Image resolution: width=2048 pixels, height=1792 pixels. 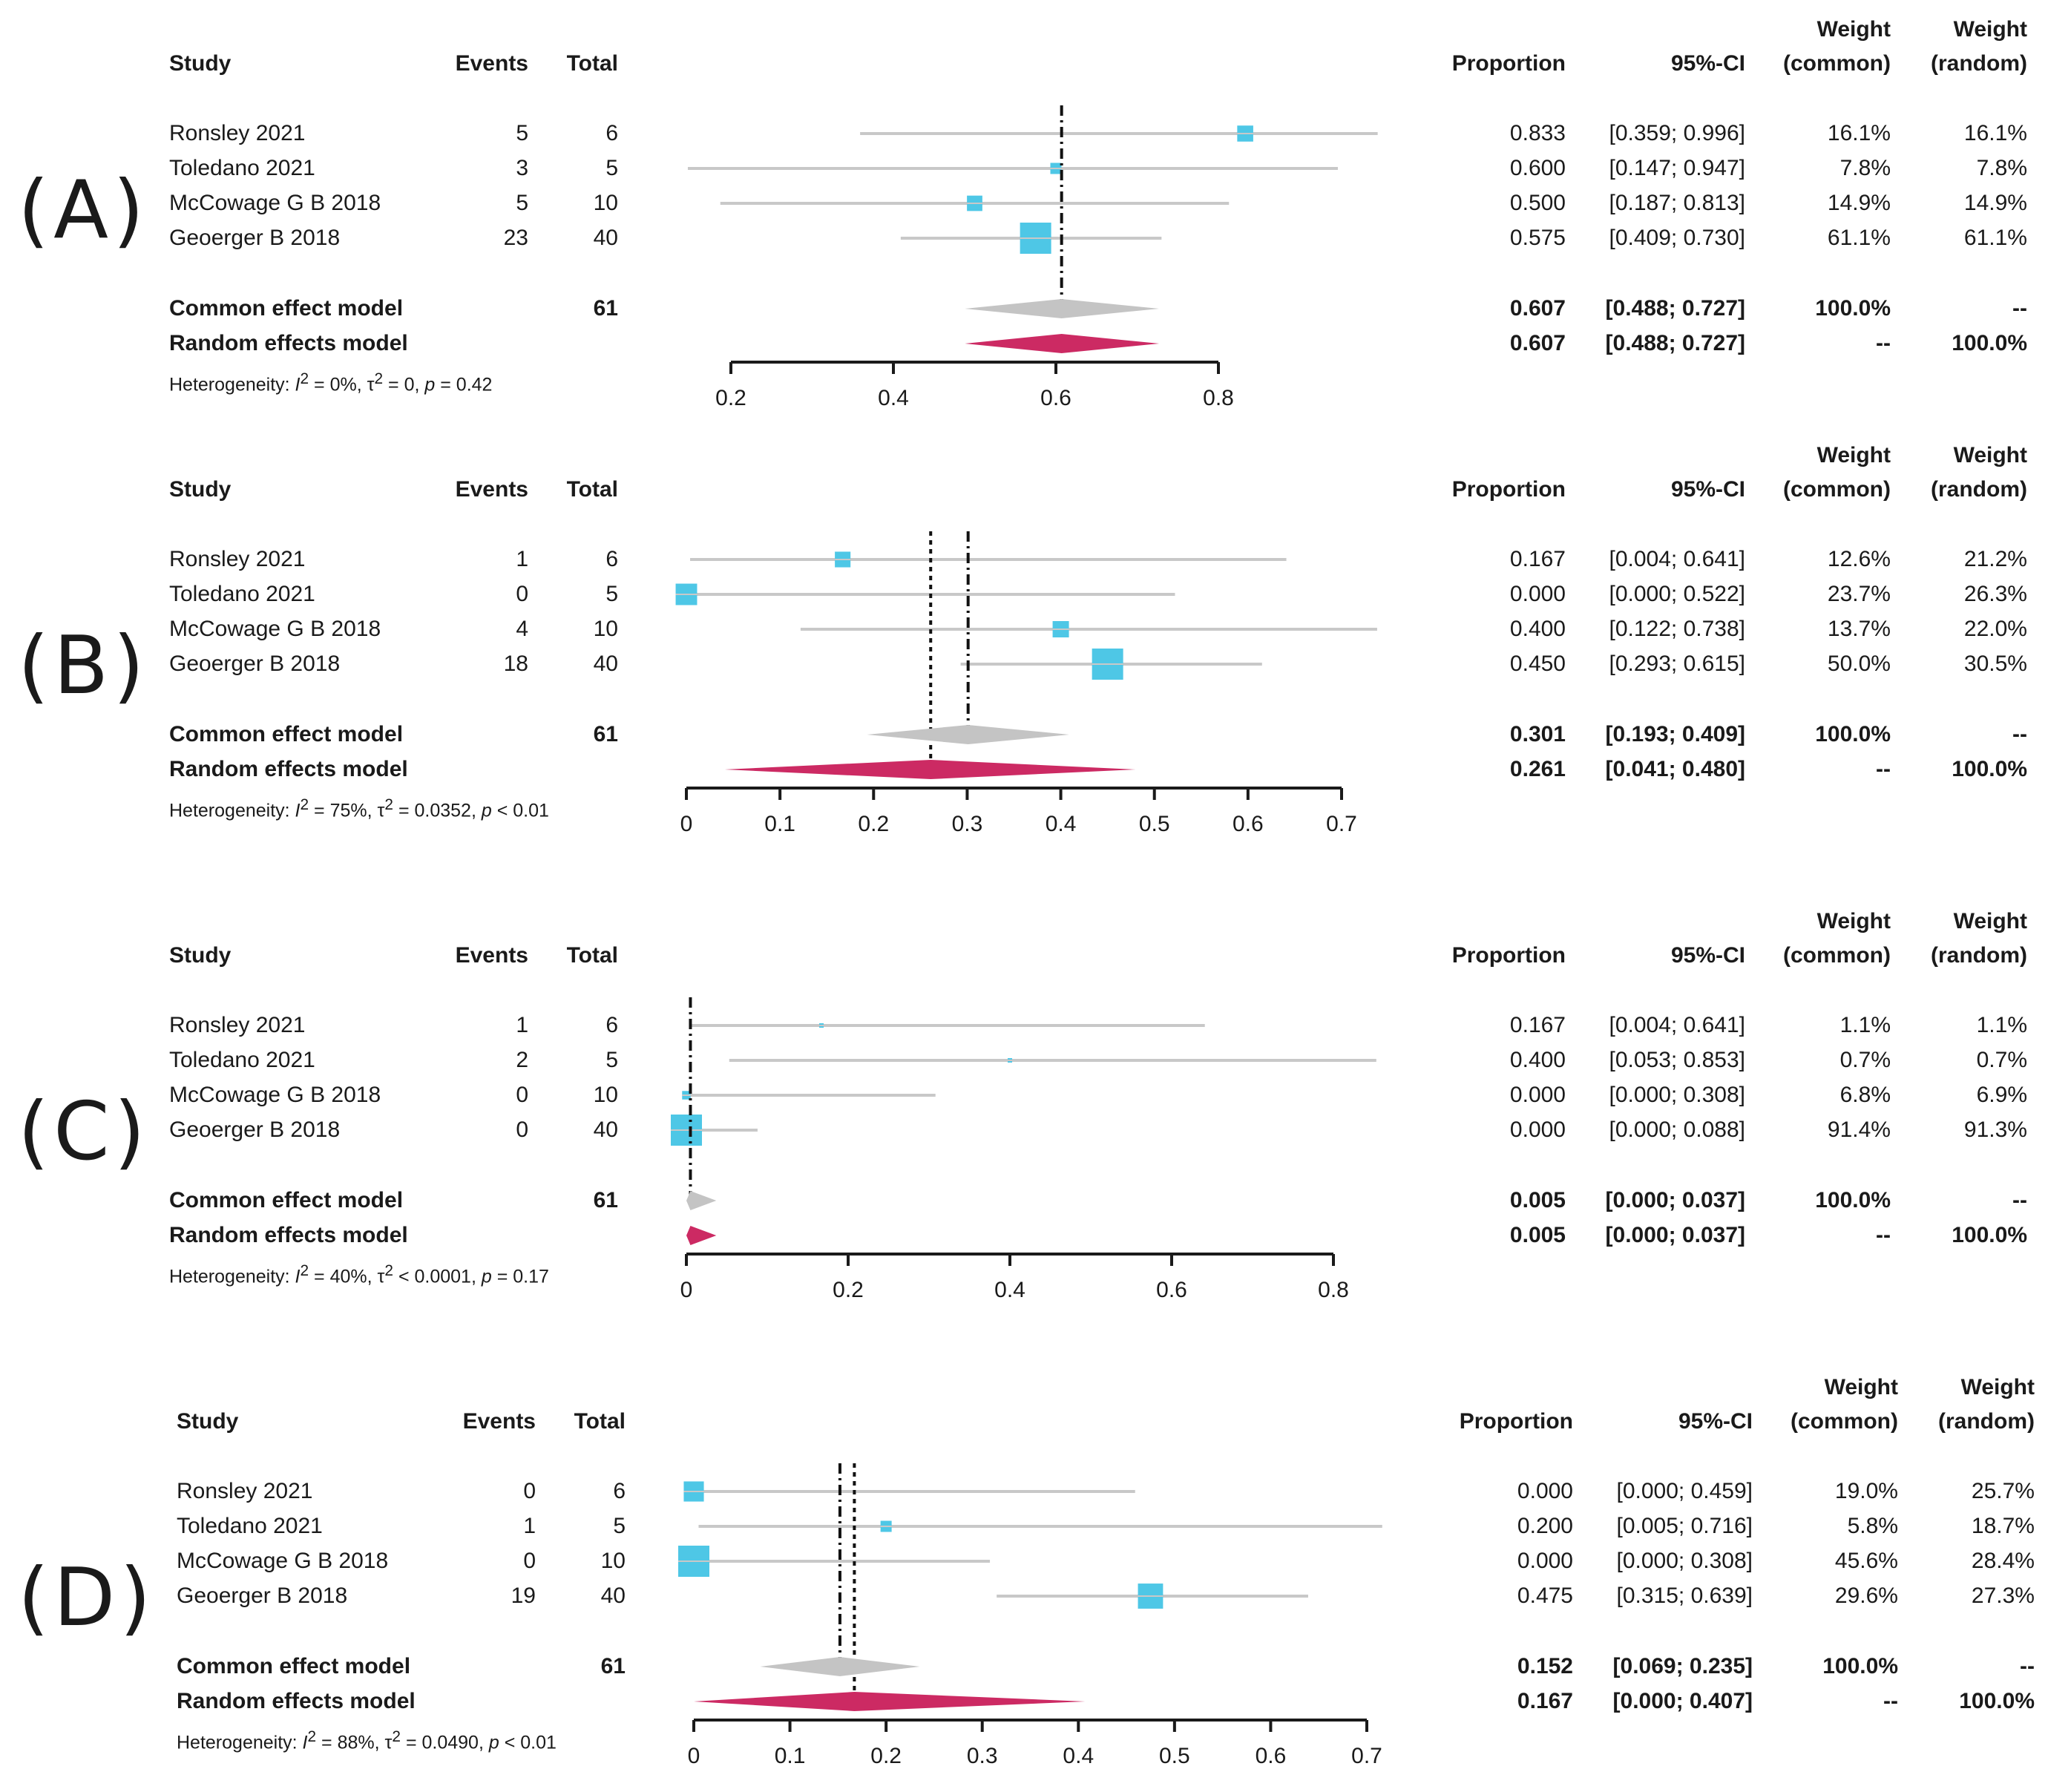 What do you see at coordinates (1677, 133) in the screenshot?
I see `study-ci: [0.359; 0.996]` at bounding box center [1677, 133].